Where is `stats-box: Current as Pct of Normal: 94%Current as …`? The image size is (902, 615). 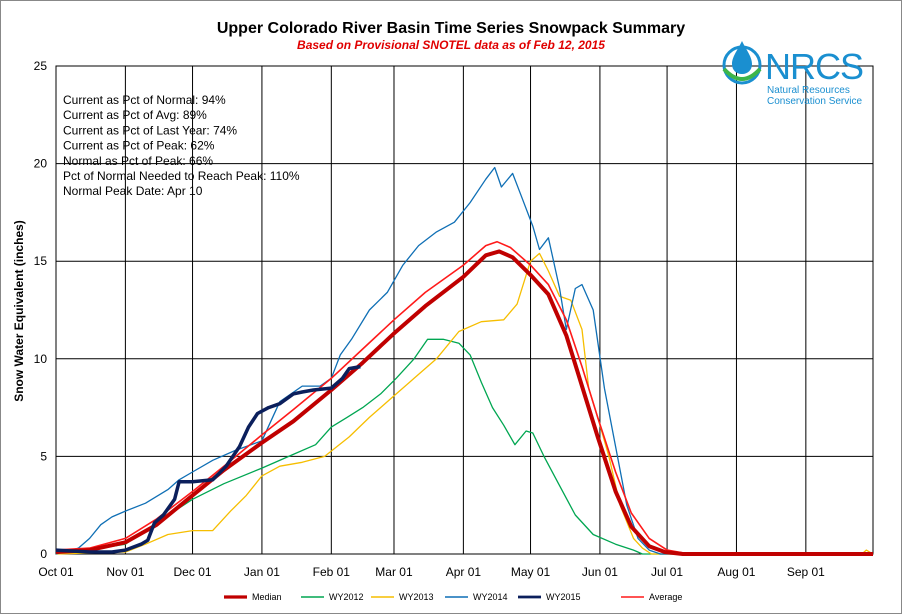 stats-box: Current as Pct of Normal: 94%Current as … is located at coordinates (181, 145).